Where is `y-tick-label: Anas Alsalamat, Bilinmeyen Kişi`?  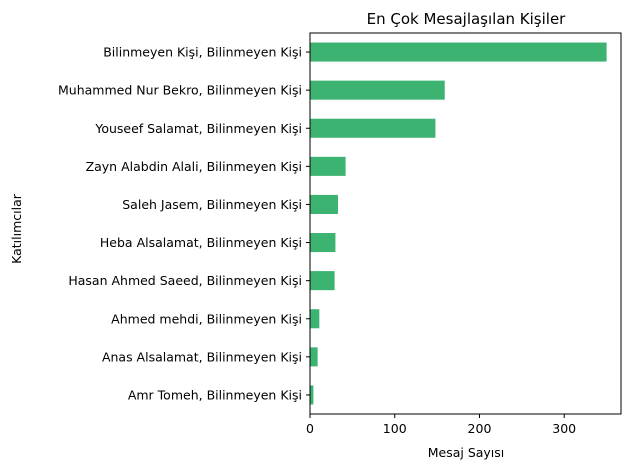 y-tick-label: Anas Alsalamat, Bilinmeyen Kişi is located at coordinates (202, 356).